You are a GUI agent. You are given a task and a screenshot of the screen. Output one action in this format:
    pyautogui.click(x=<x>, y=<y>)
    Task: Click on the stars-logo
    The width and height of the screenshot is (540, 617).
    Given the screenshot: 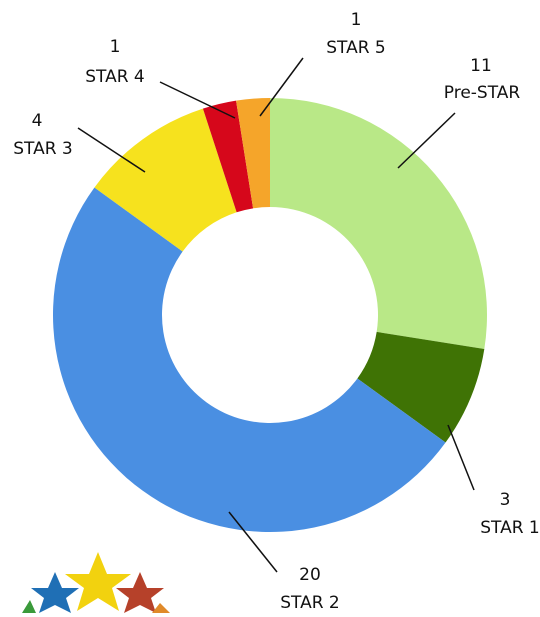 What is the action you would take?
    pyautogui.click(x=96, y=582)
    